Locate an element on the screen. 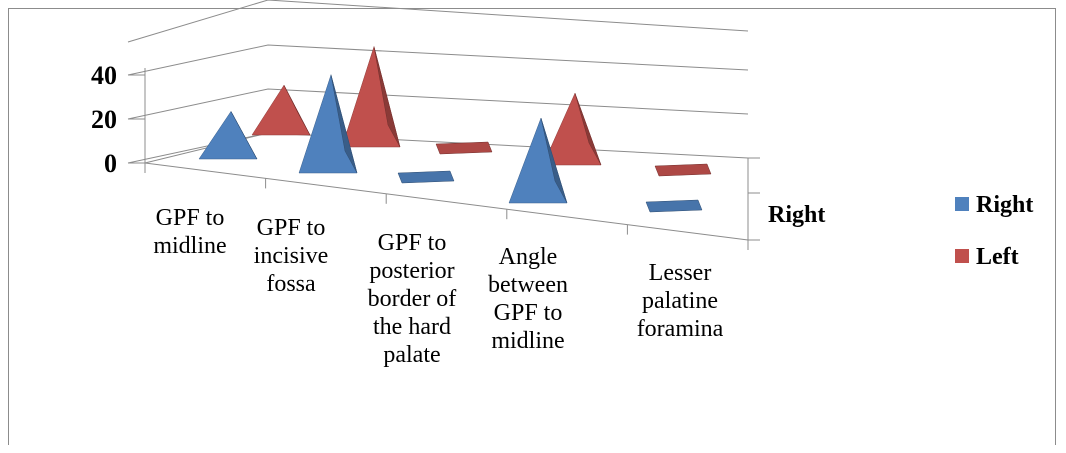  floor-front-edge is located at coordinates (446, 201).